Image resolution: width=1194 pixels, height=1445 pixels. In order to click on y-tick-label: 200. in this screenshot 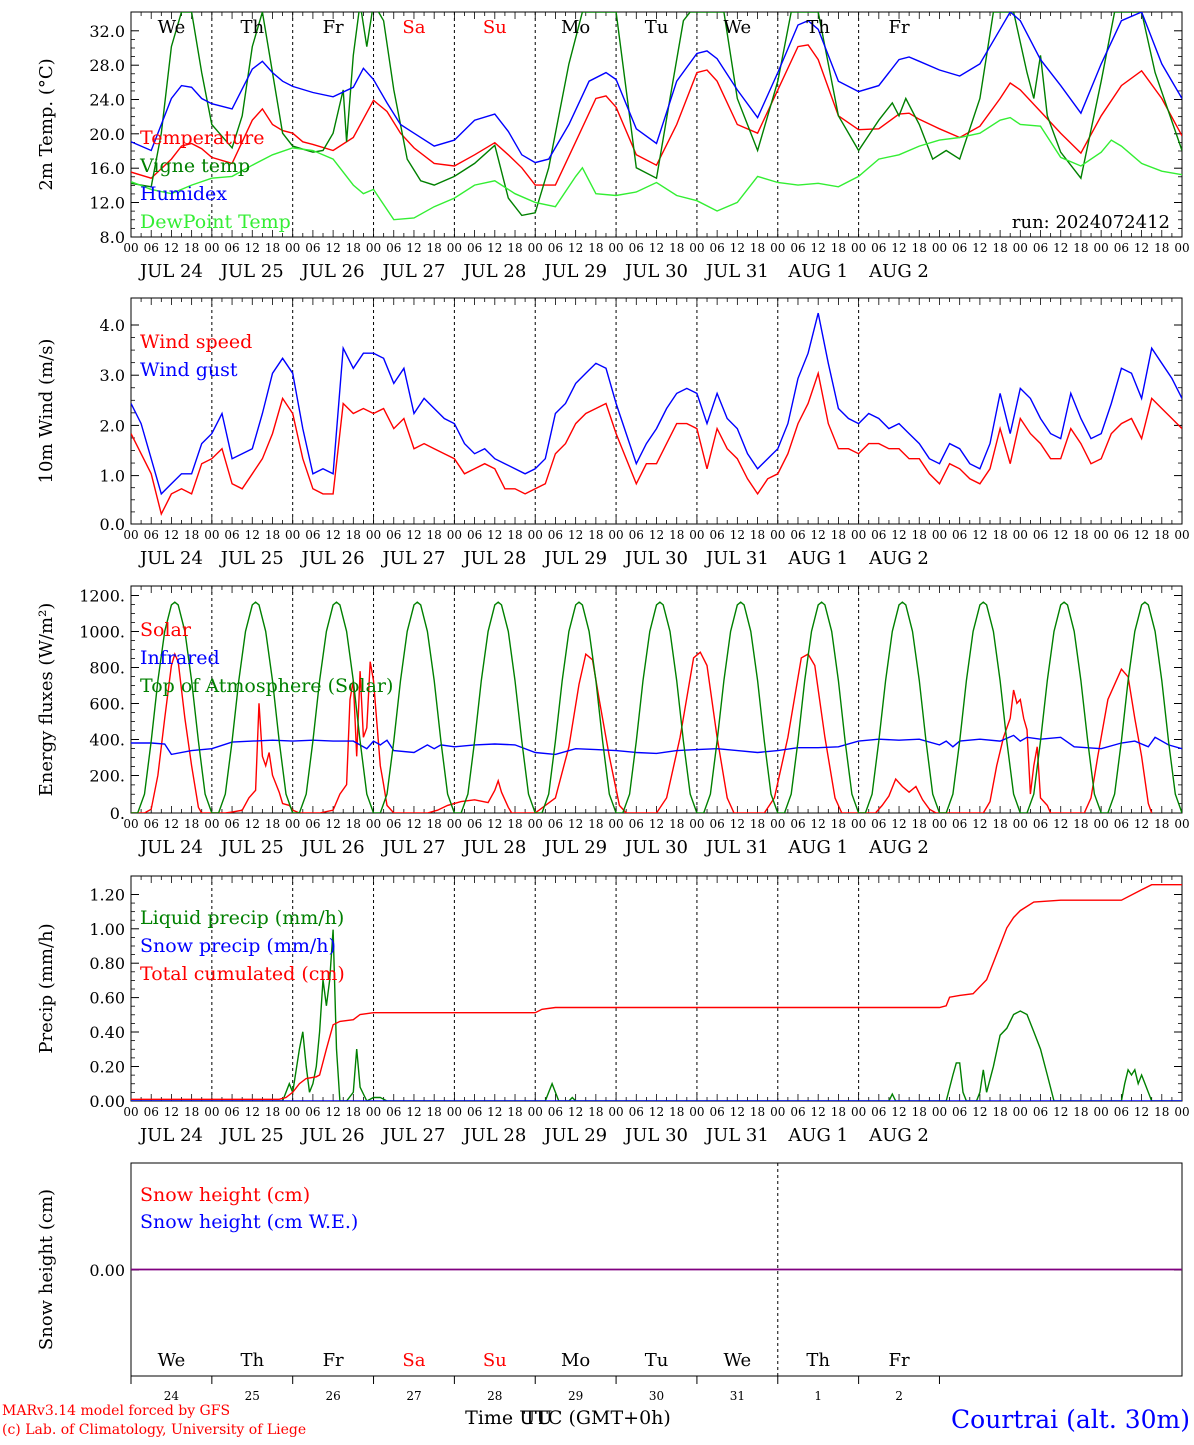, I will do `click(107, 776)`.